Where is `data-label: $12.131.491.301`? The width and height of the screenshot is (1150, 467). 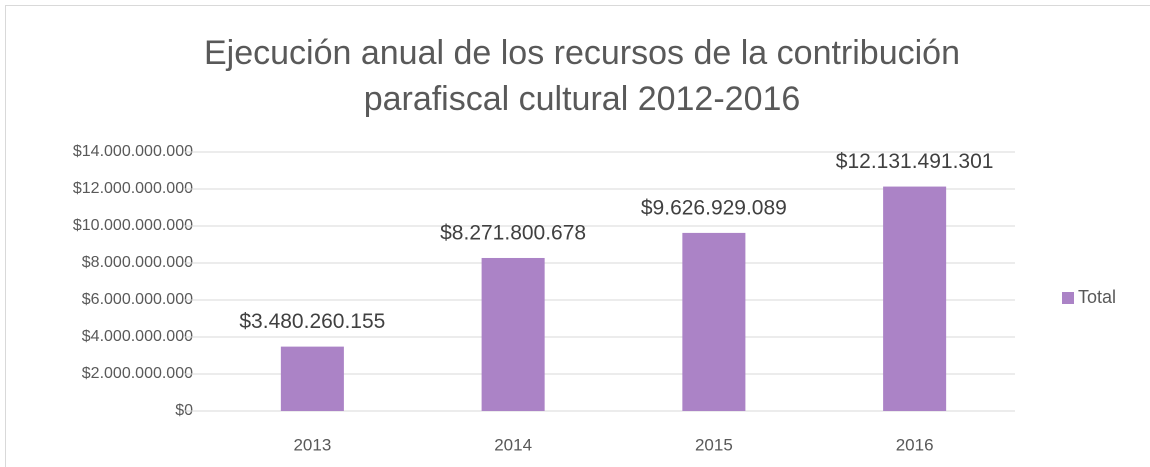 data-label: $12.131.491.301 is located at coordinates (915, 161).